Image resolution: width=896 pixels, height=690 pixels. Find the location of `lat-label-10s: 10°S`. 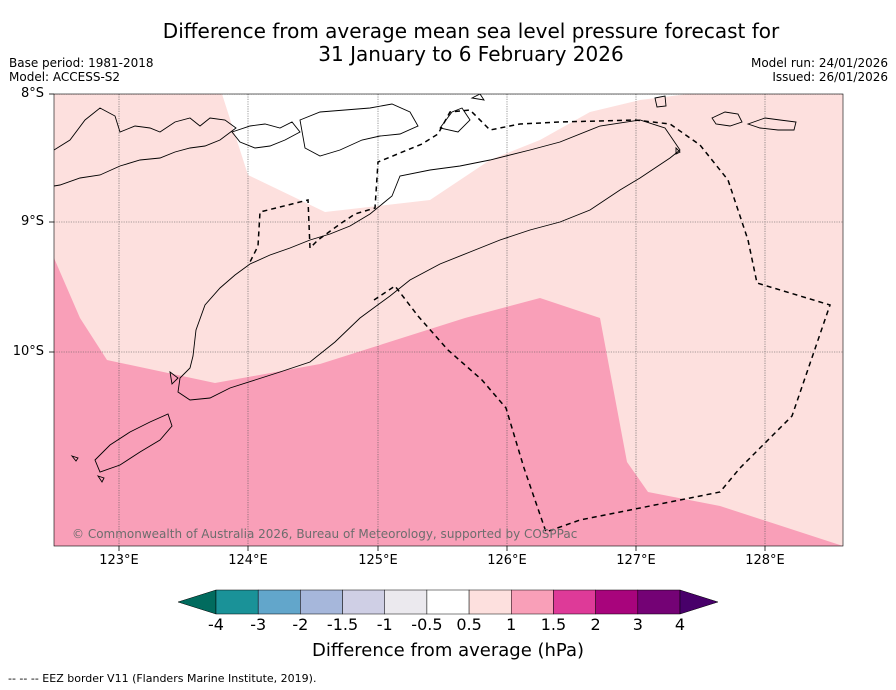

lat-label-10s: 10°S is located at coordinates (28, 351).